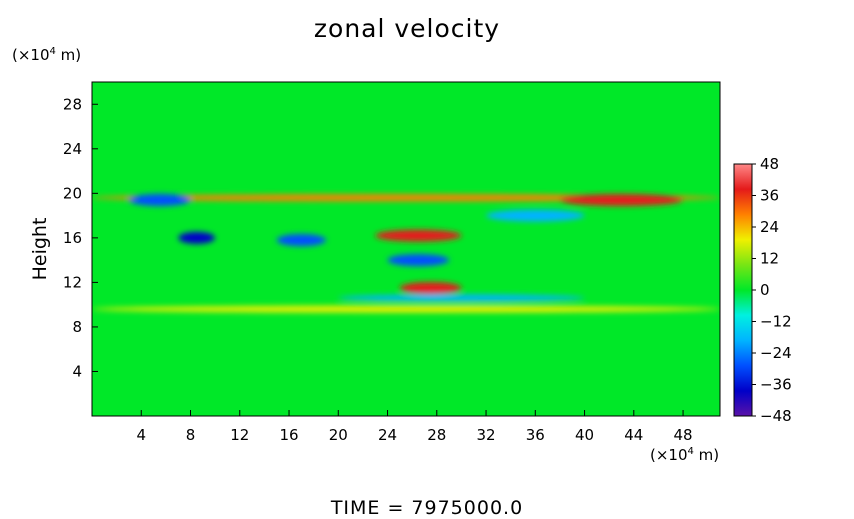  I want to click on x-tick-label: 28, so click(436, 435).